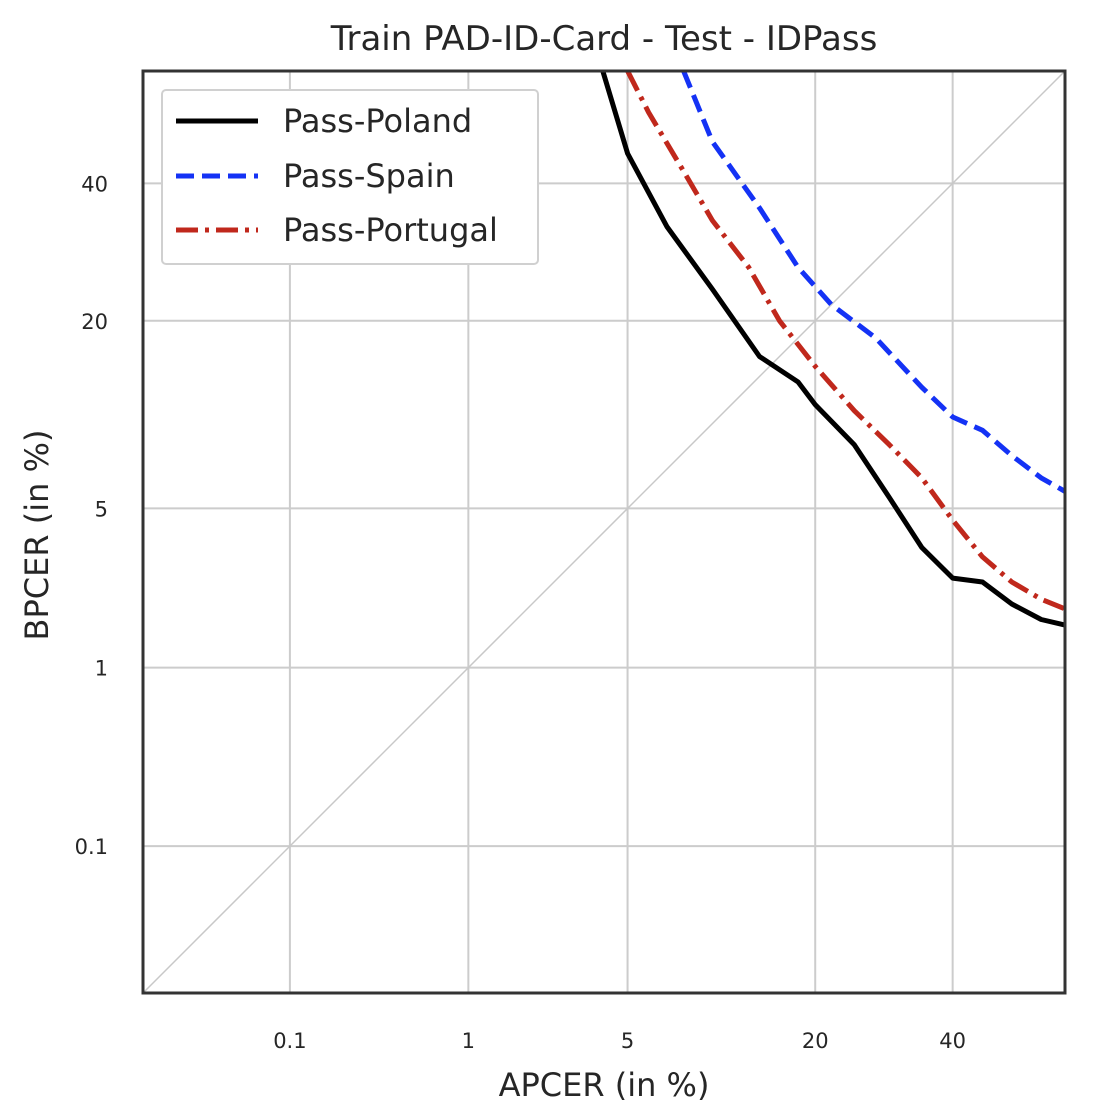 This screenshot has width=1096, height=1110. What do you see at coordinates (369, 176) in the screenshot?
I see `legend-label-pass-spain: Pass-Spain` at bounding box center [369, 176].